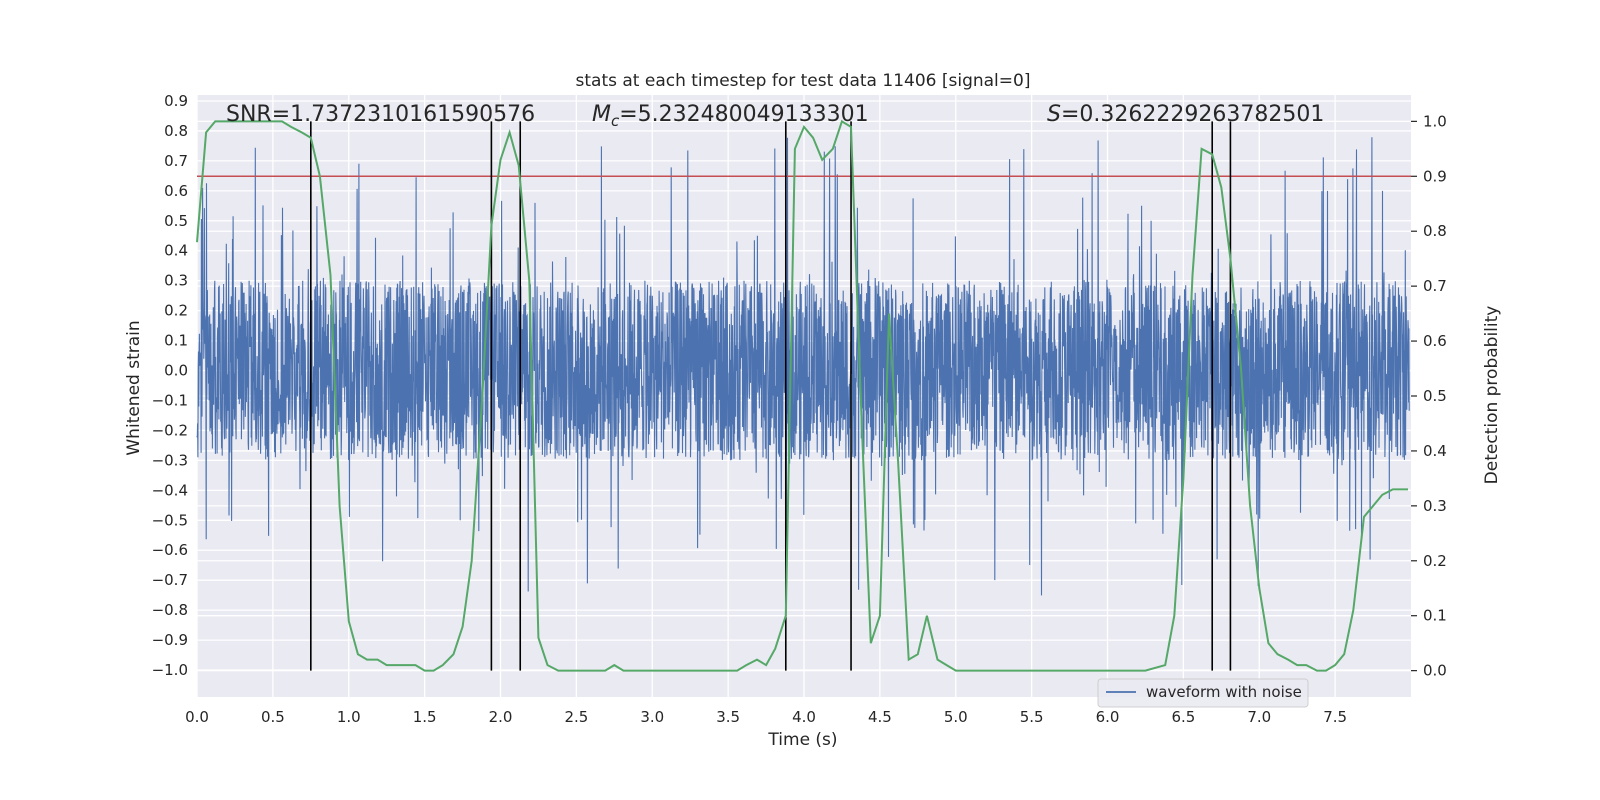 This screenshot has width=1600, height=800. Describe the element at coordinates (1054, 114) in the screenshot. I see `s-symbol: S` at that location.